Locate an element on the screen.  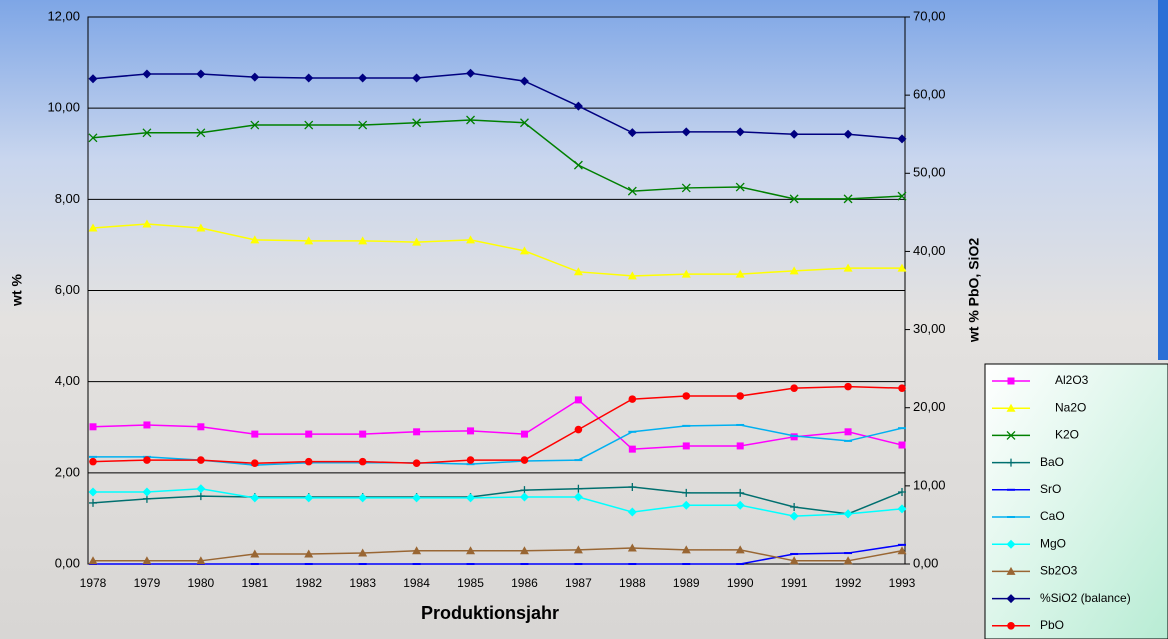
edge-strip is located at coordinates (1163, 180).